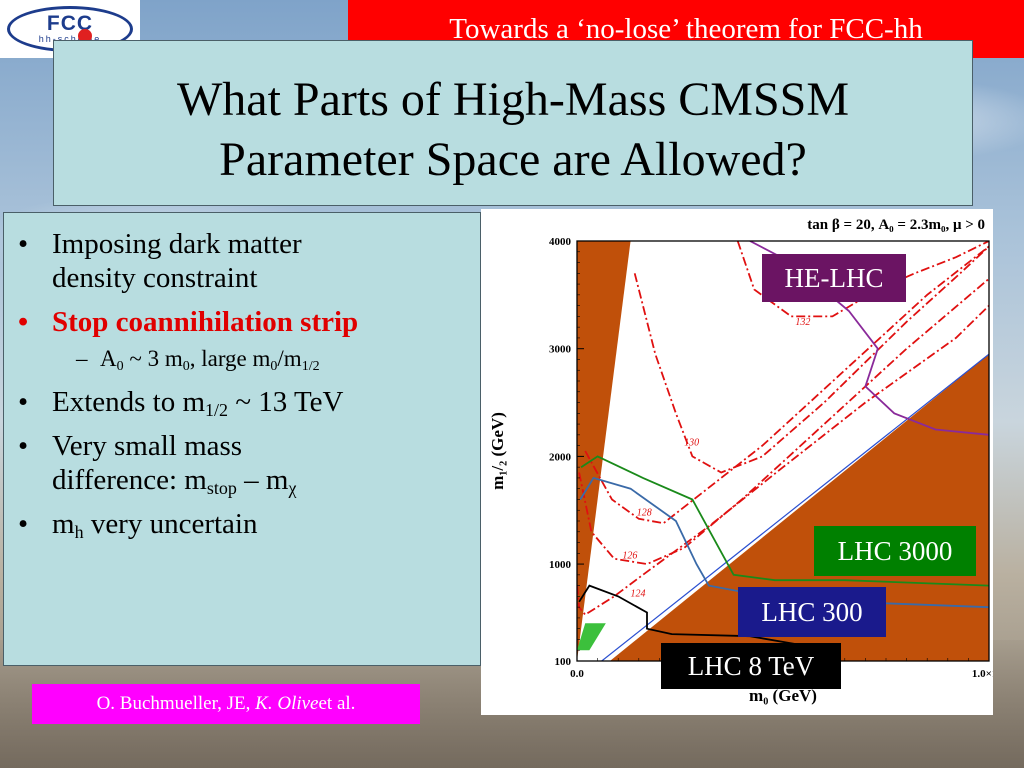 This screenshot has width=1024, height=768. What do you see at coordinates (170, 524) in the screenshot?
I see `text: very uncertain` at bounding box center [170, 524].